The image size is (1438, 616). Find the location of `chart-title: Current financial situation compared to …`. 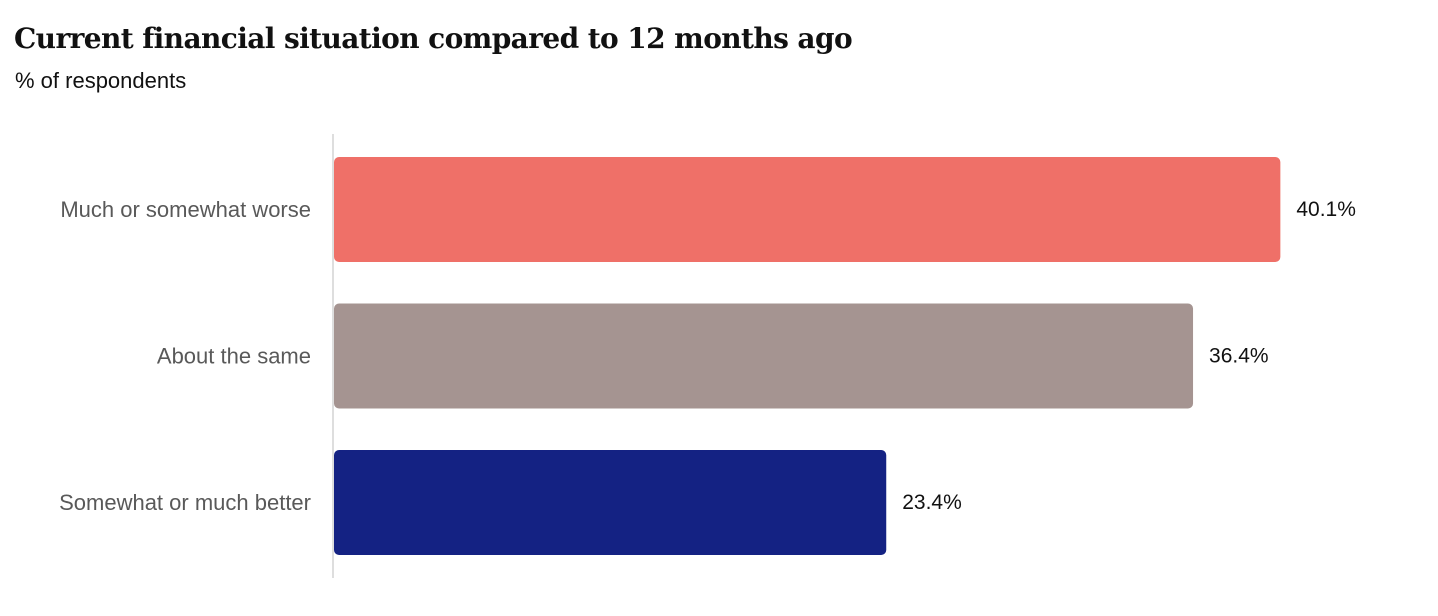

chart-title: Current financial situation compared to … is located at coordinates (433, 38).